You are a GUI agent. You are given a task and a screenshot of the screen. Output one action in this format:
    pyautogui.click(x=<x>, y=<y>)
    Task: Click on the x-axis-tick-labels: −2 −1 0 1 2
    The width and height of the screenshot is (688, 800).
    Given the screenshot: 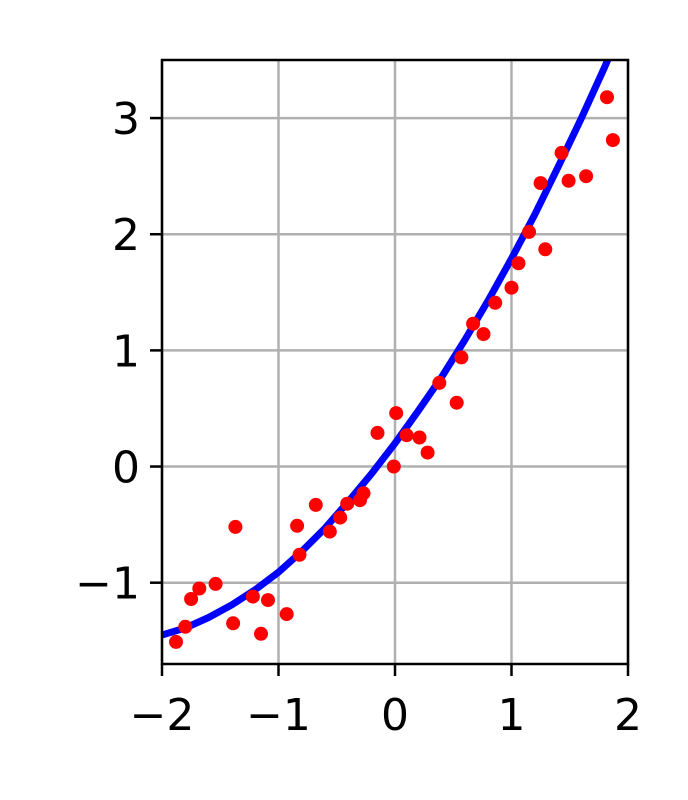 What is the action you would take?
    pyautogui.click(x=386, y=715)
    